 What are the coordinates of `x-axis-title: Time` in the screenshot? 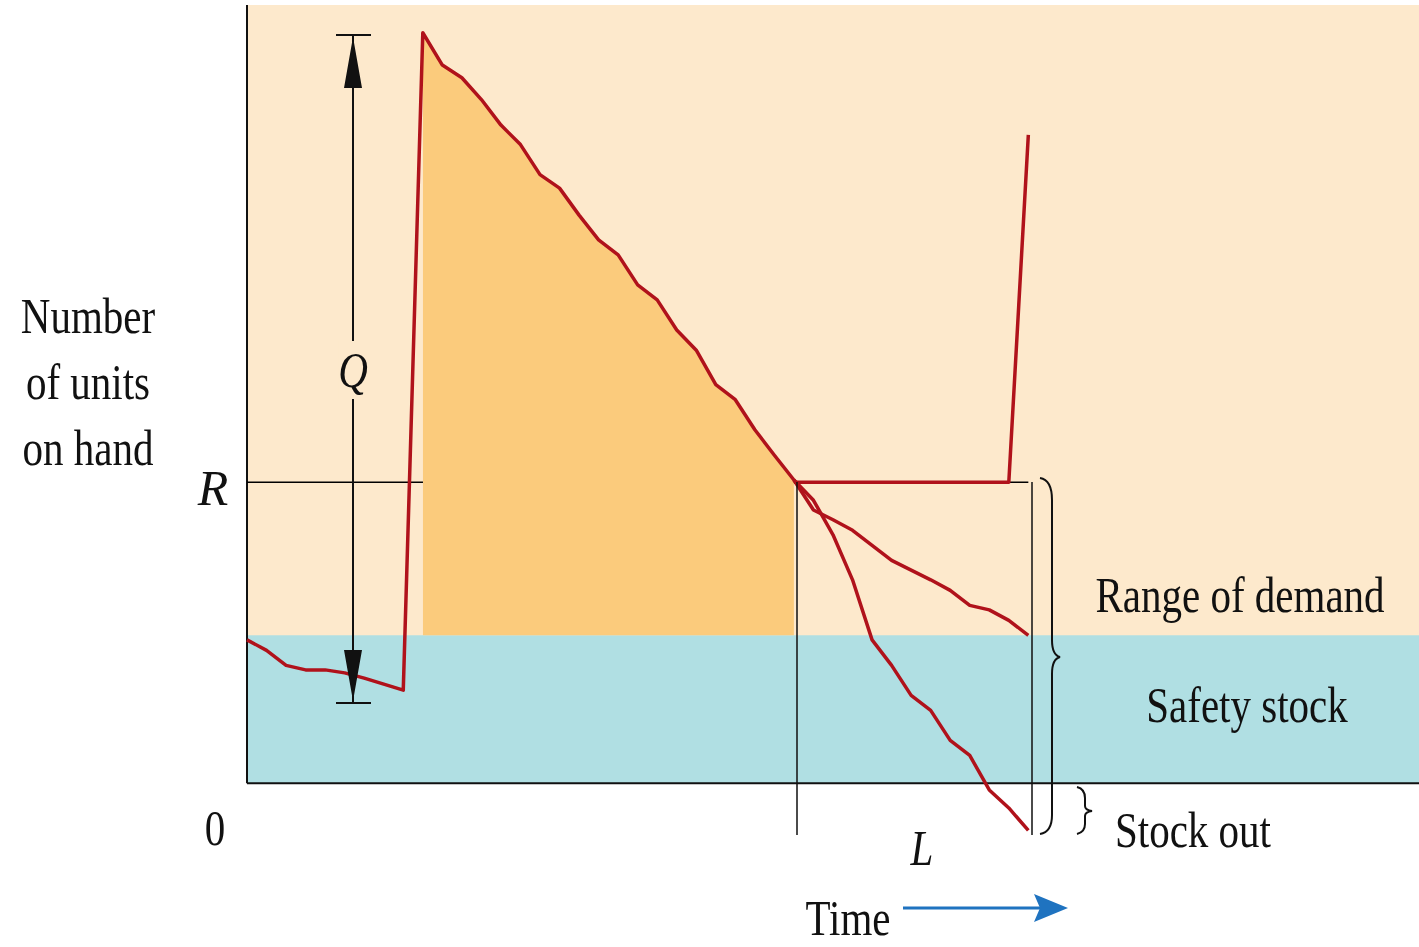 It's located at (848, 918).